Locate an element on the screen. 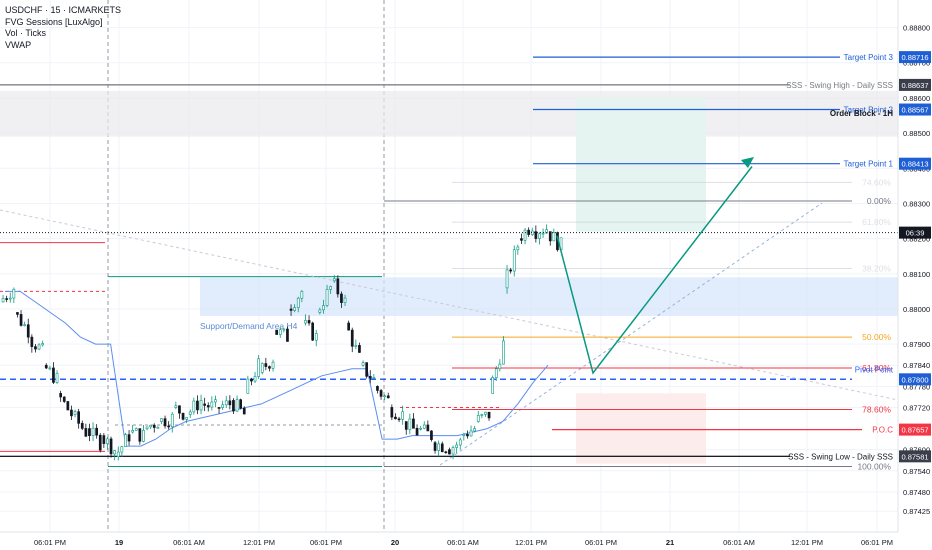  level-label: P.O.C is located at coordinates (882, 430).